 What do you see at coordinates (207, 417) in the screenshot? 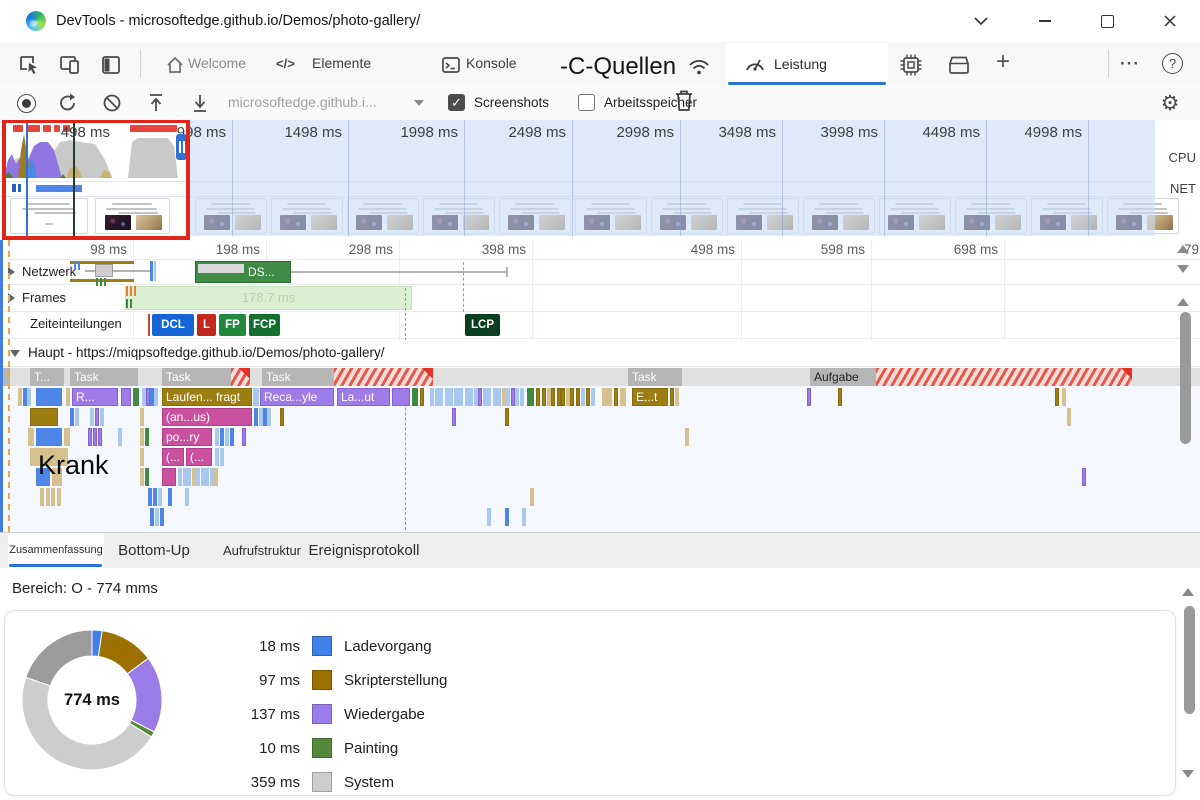
I see `flame-block-labeled: (an...us)` at bounding box center [207, 417].